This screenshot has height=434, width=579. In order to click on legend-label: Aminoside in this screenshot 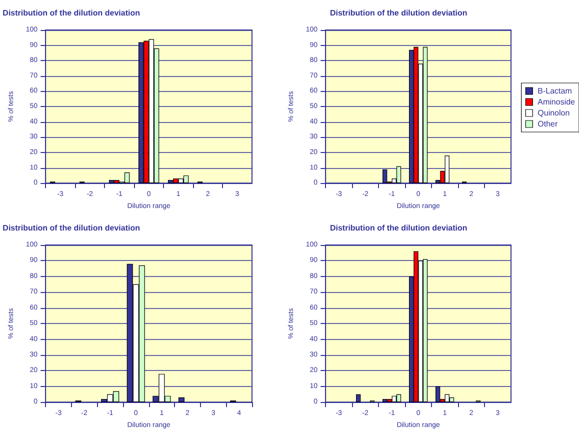, I will do `click(557, 102)`.